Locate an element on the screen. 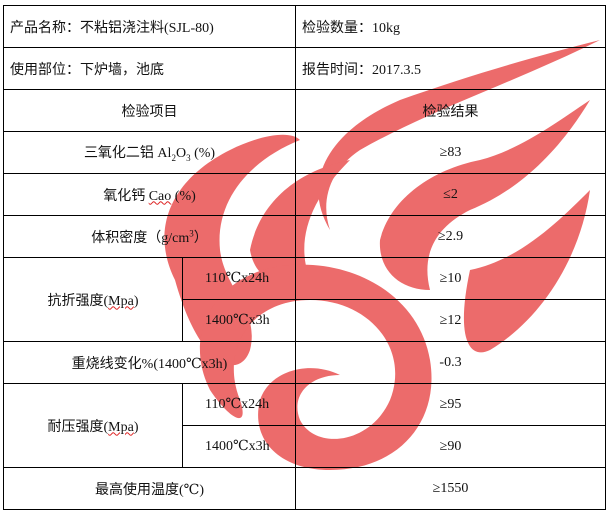 This screenshot has height=518, width=607. flexural-value-2: ≥12 is located at coordinates (450, 320).